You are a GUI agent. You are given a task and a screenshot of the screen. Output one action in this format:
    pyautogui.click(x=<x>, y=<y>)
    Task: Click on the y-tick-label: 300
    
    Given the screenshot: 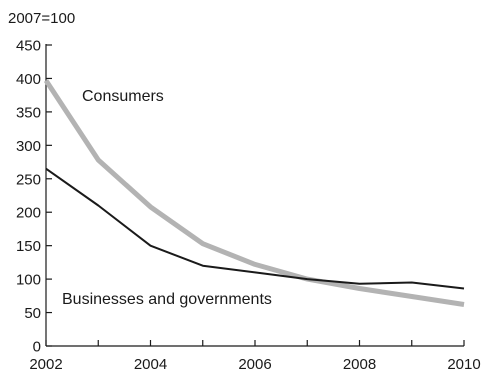 What is the action you would take?
    pyautogui.click(x=28, y=146)
    